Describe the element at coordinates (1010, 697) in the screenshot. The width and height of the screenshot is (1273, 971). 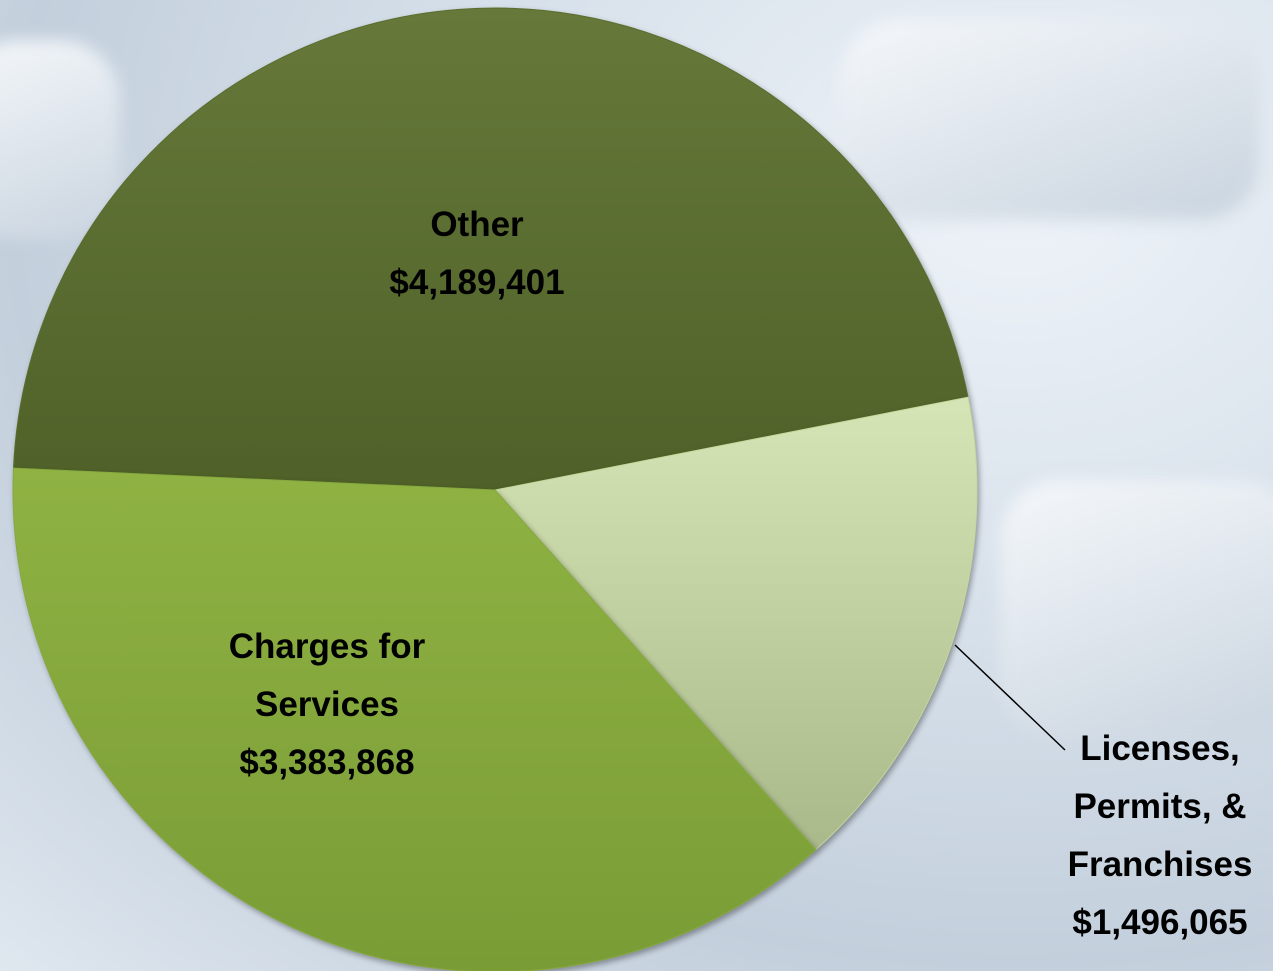
I see `leader-line` at that location.